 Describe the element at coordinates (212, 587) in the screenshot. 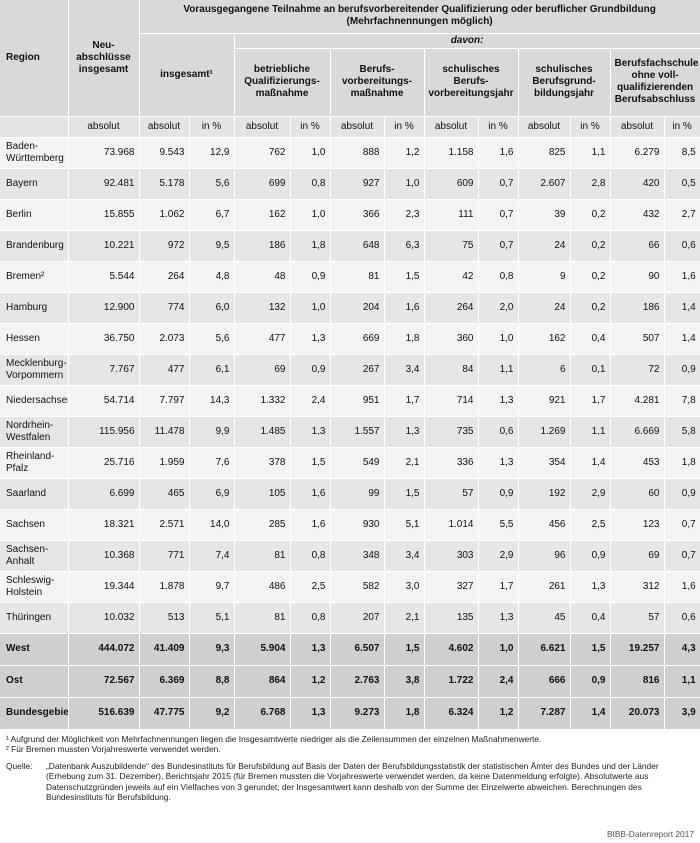

I see `value-cell: 9,7` at that location.